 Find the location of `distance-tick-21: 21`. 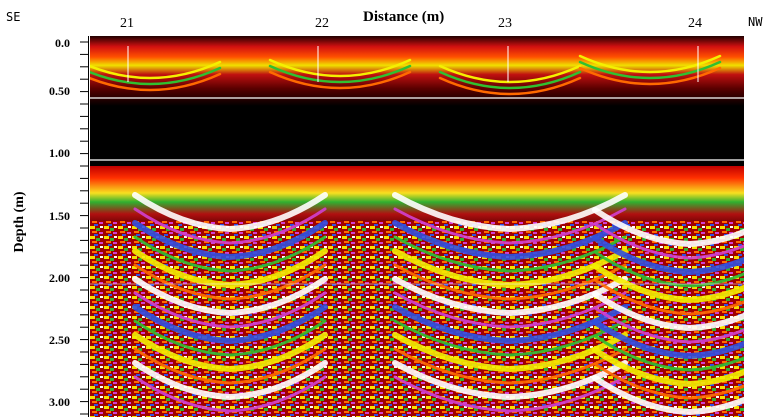

distance-tick-21: 21 is located at coordinates (127, 23).